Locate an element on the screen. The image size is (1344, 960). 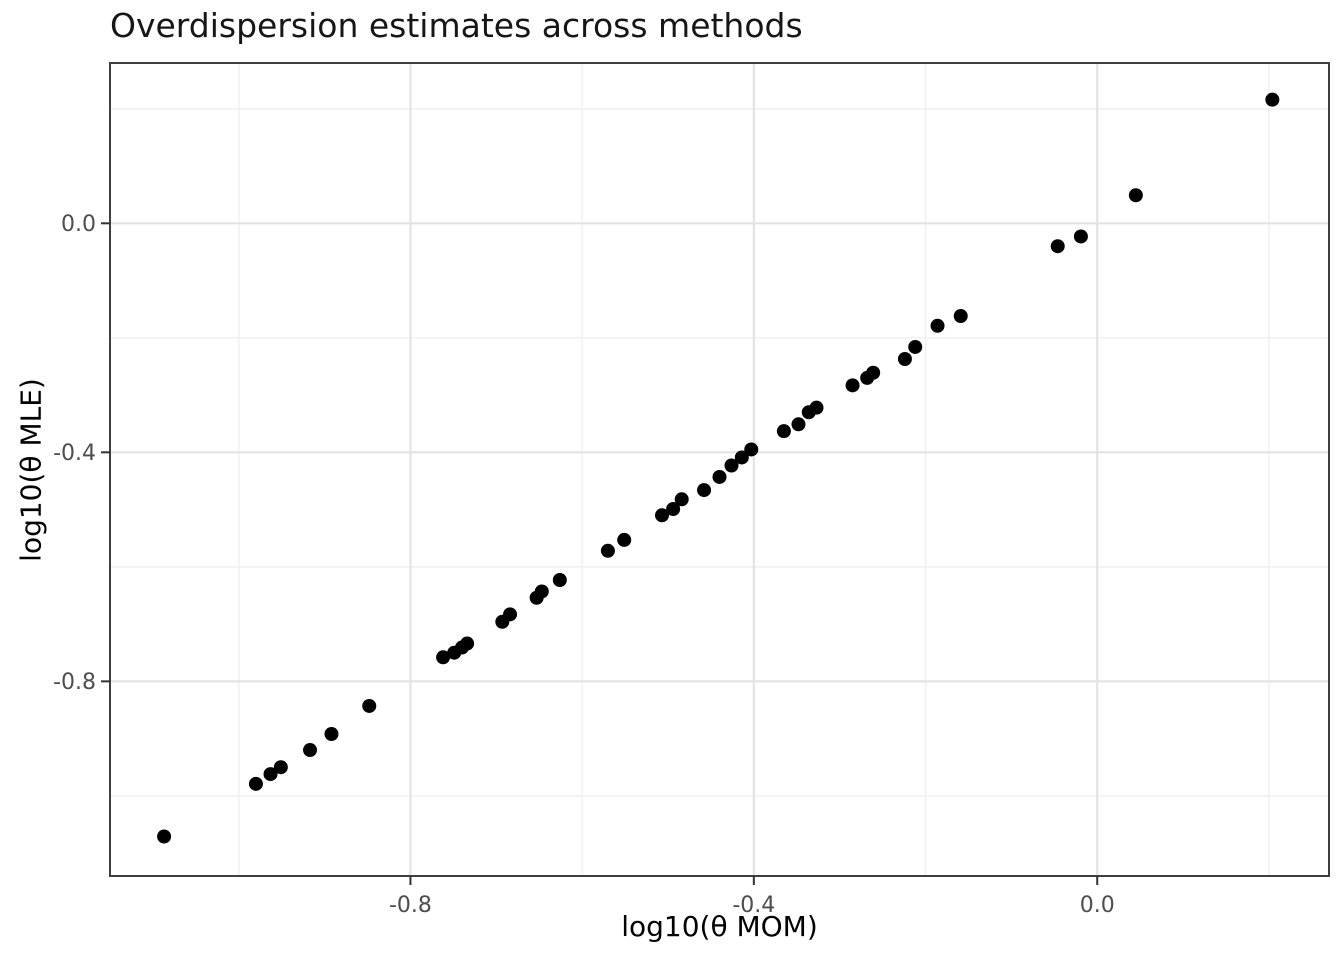
y-tick-label: 0.0 is located at coordinates (78, 224).